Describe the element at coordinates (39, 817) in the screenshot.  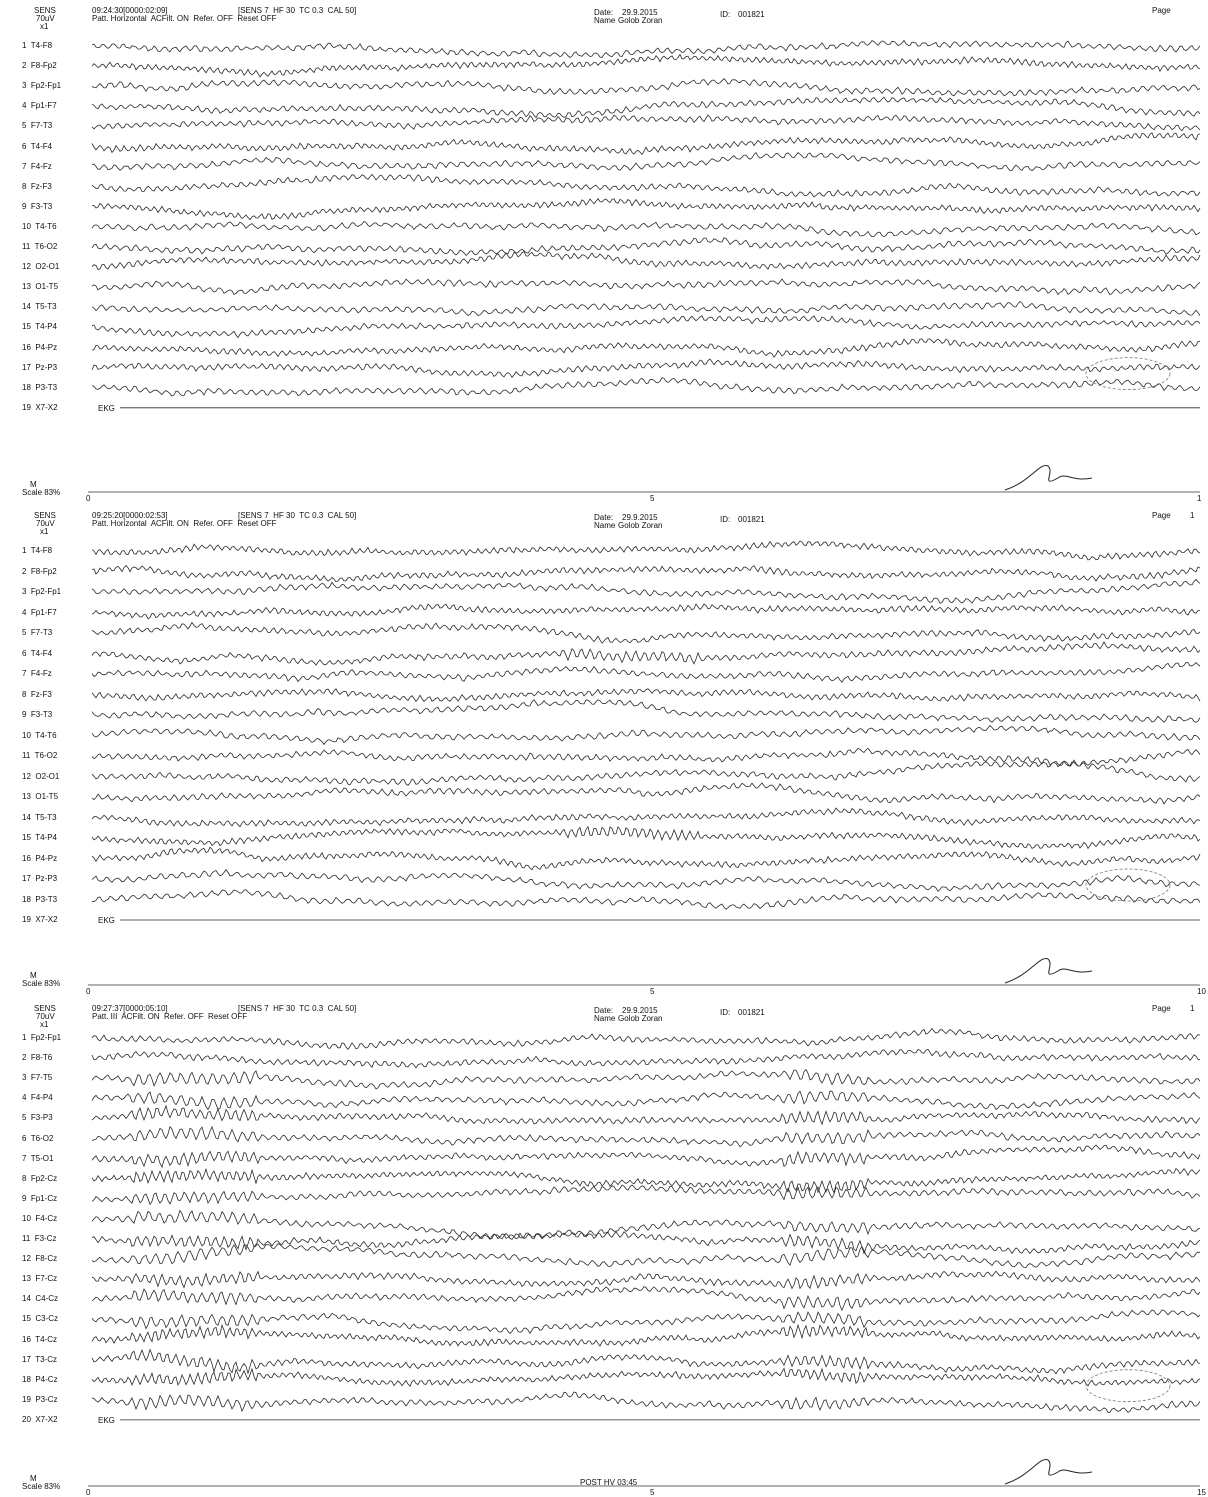
I see `channel-label: 14 T5-T3` at that location.